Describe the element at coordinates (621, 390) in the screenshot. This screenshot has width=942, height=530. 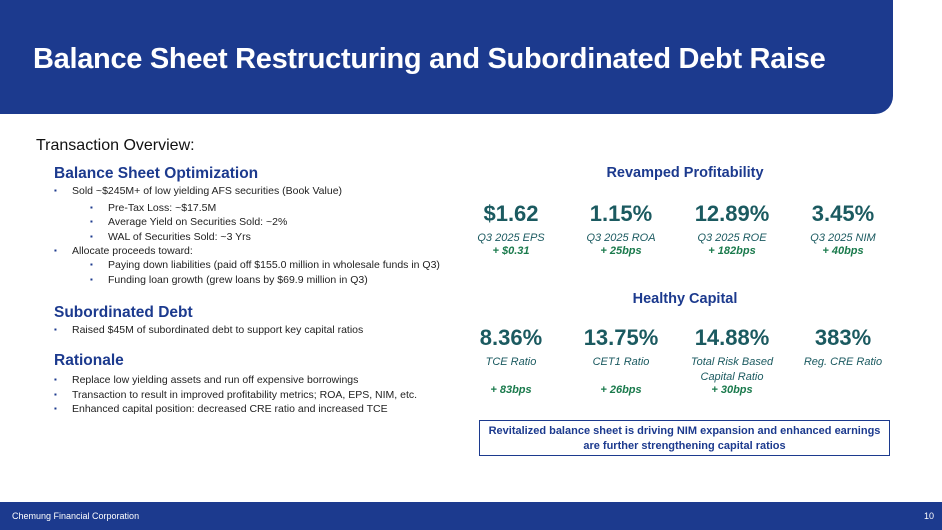
I see `change-cet1: + 26bps` at that location.